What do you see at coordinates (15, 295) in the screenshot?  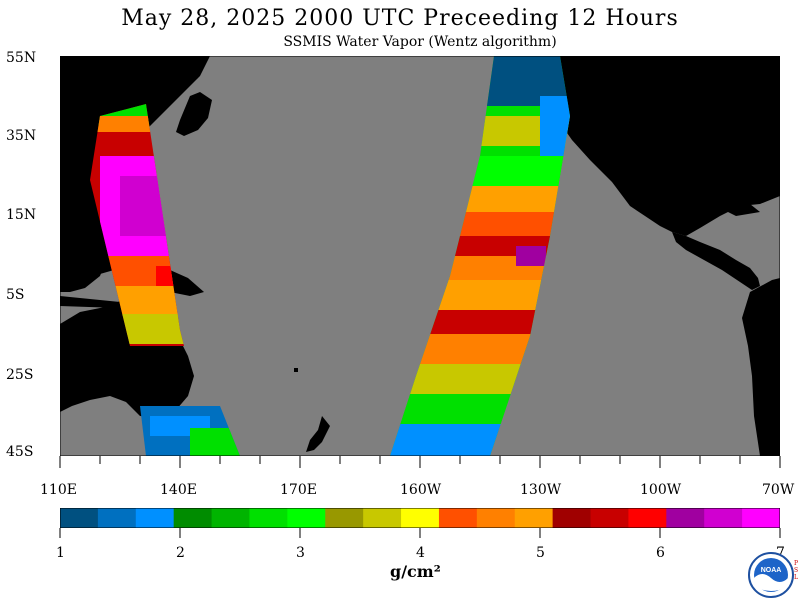 I see `lat-label-5s: 5S` at bounding box center [15, 295].